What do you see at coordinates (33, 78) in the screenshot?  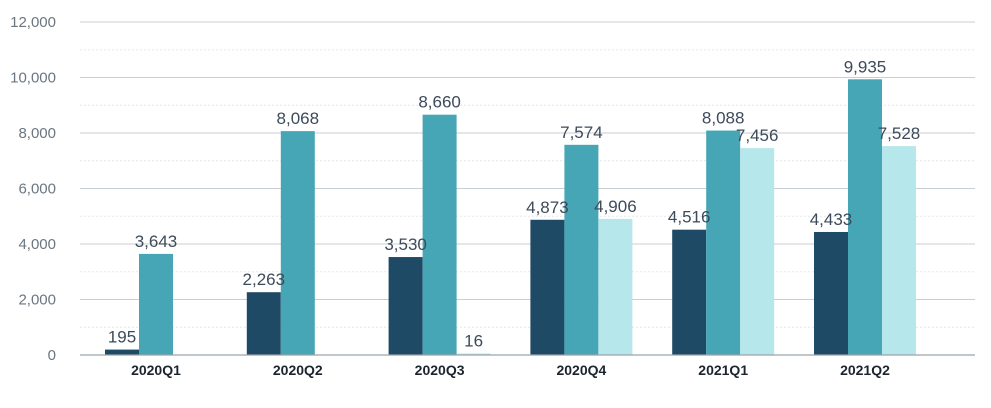 I see `y-tick-label: 10,000` at bounding box center [33, 78].